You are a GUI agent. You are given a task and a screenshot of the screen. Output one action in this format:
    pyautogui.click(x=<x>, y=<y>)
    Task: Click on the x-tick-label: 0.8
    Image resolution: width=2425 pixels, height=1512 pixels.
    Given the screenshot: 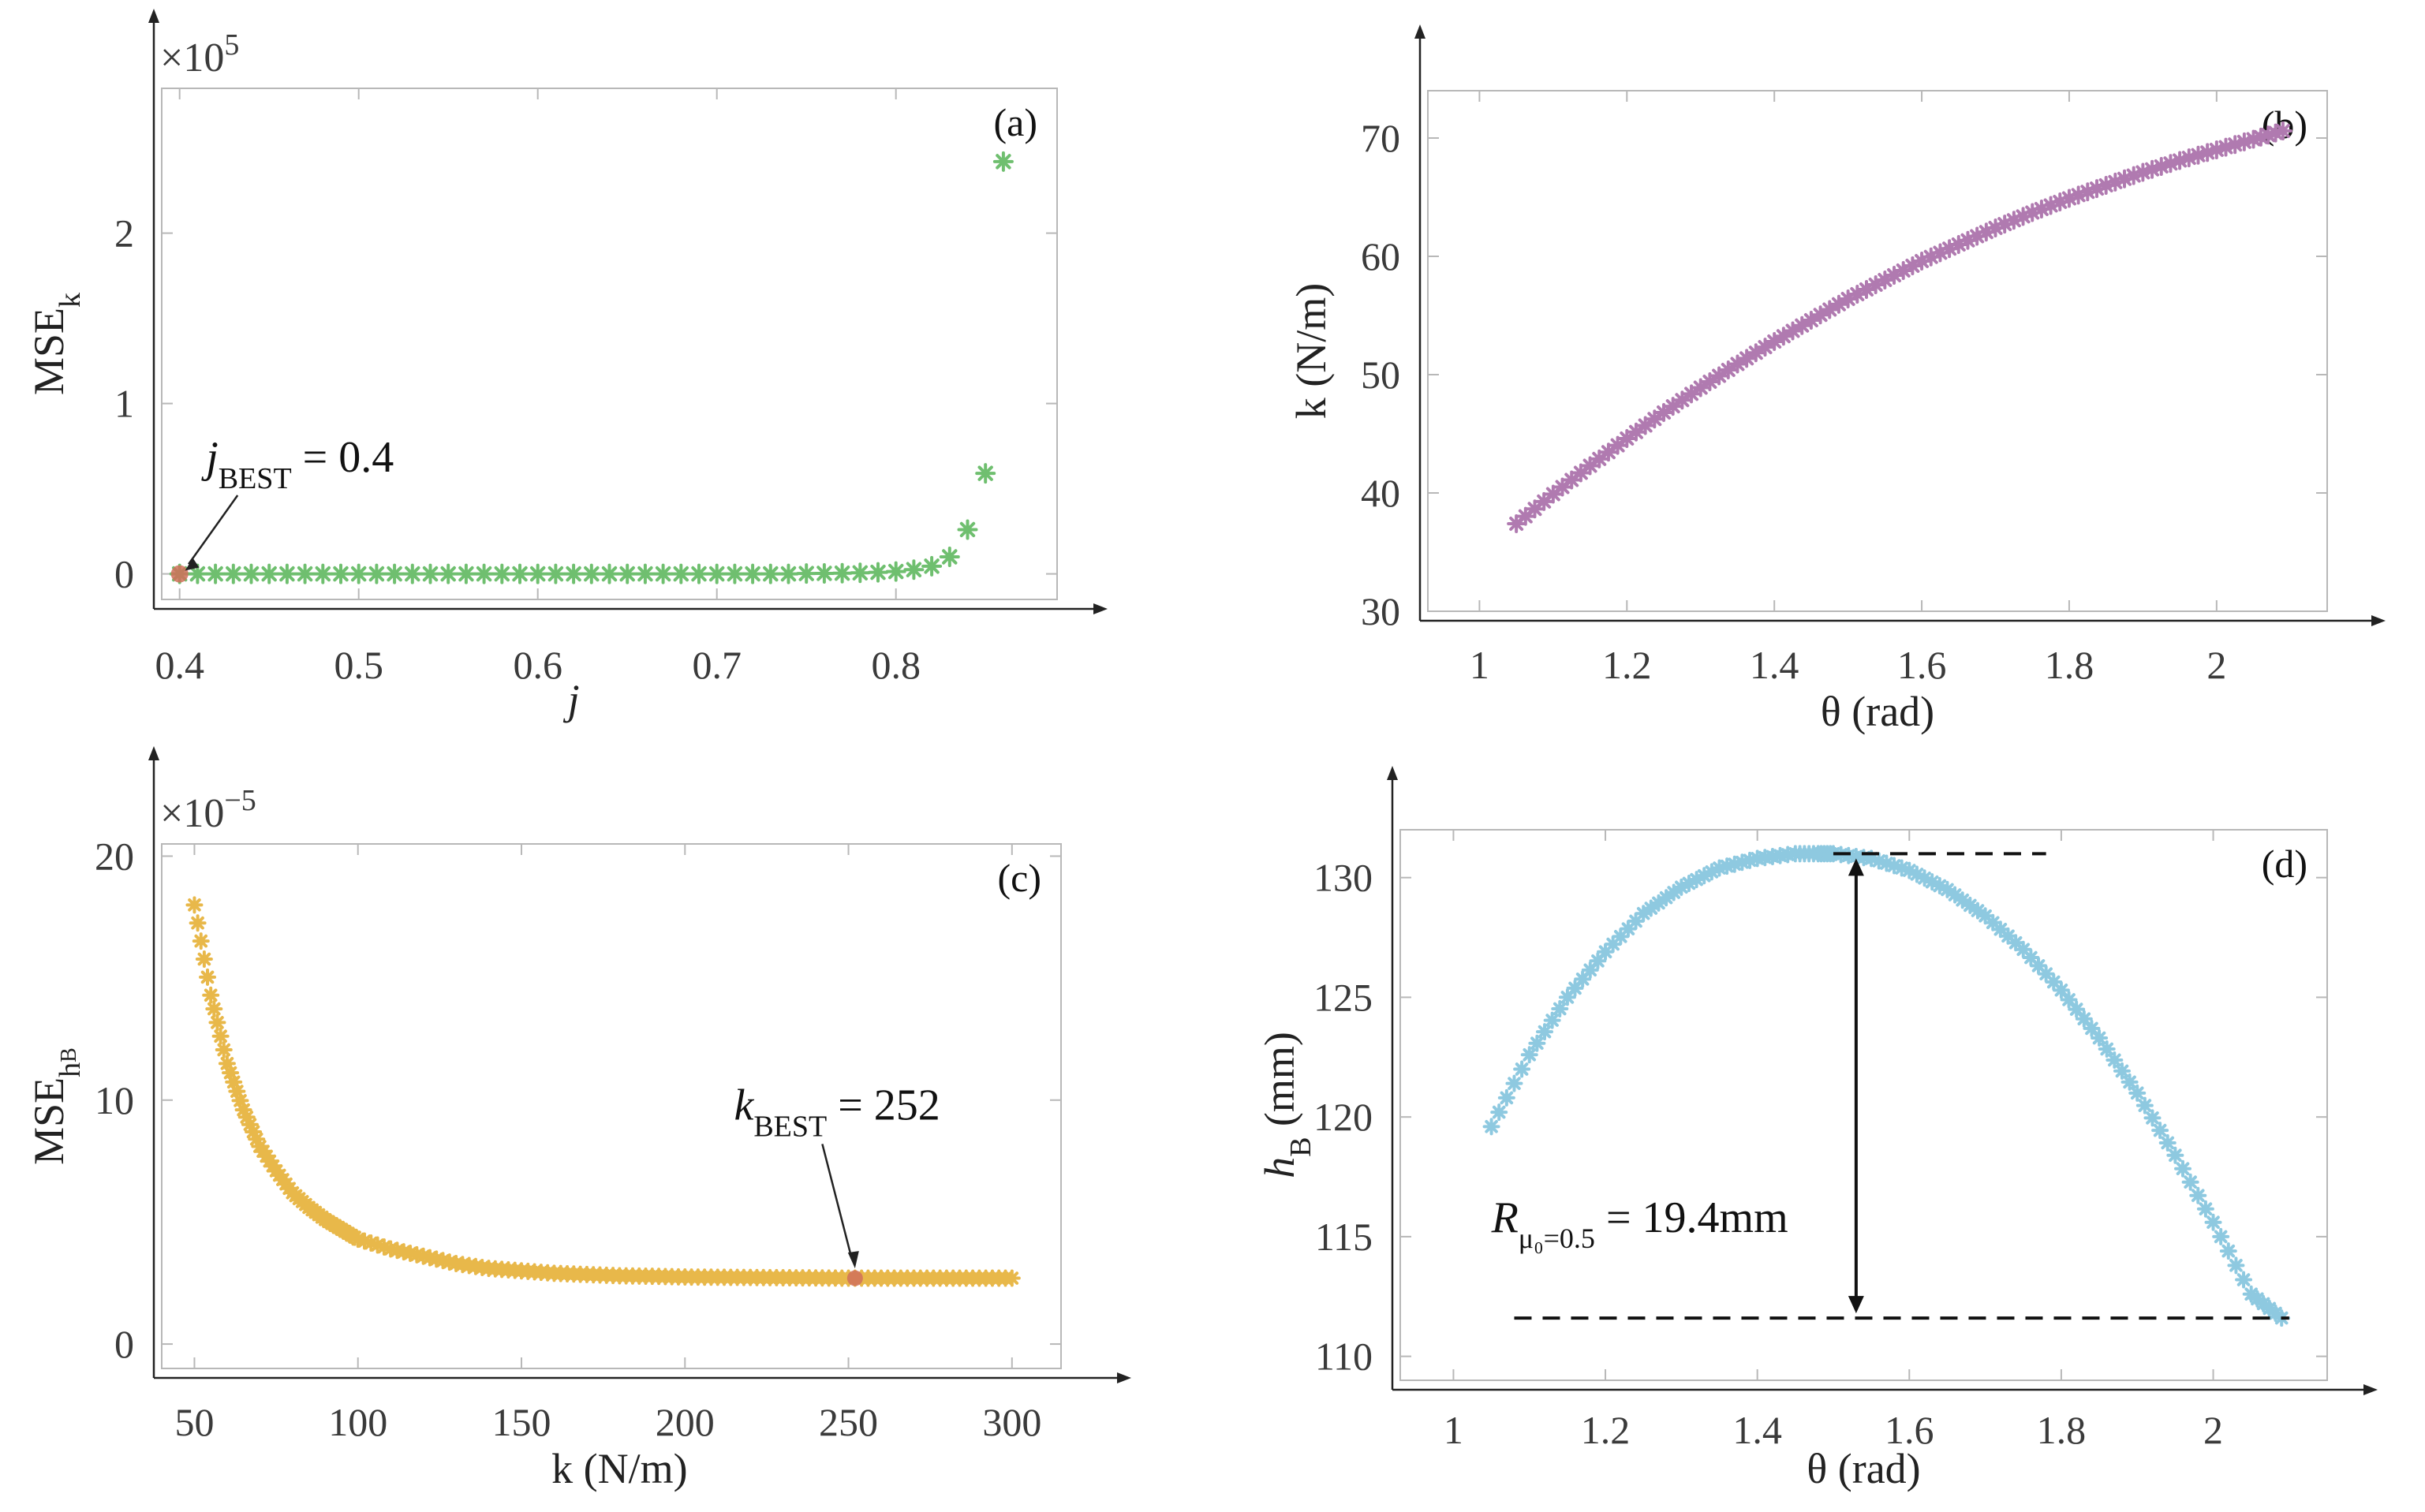 What is the action you would take?
    pyautogui.click(x=896, y=665)
    